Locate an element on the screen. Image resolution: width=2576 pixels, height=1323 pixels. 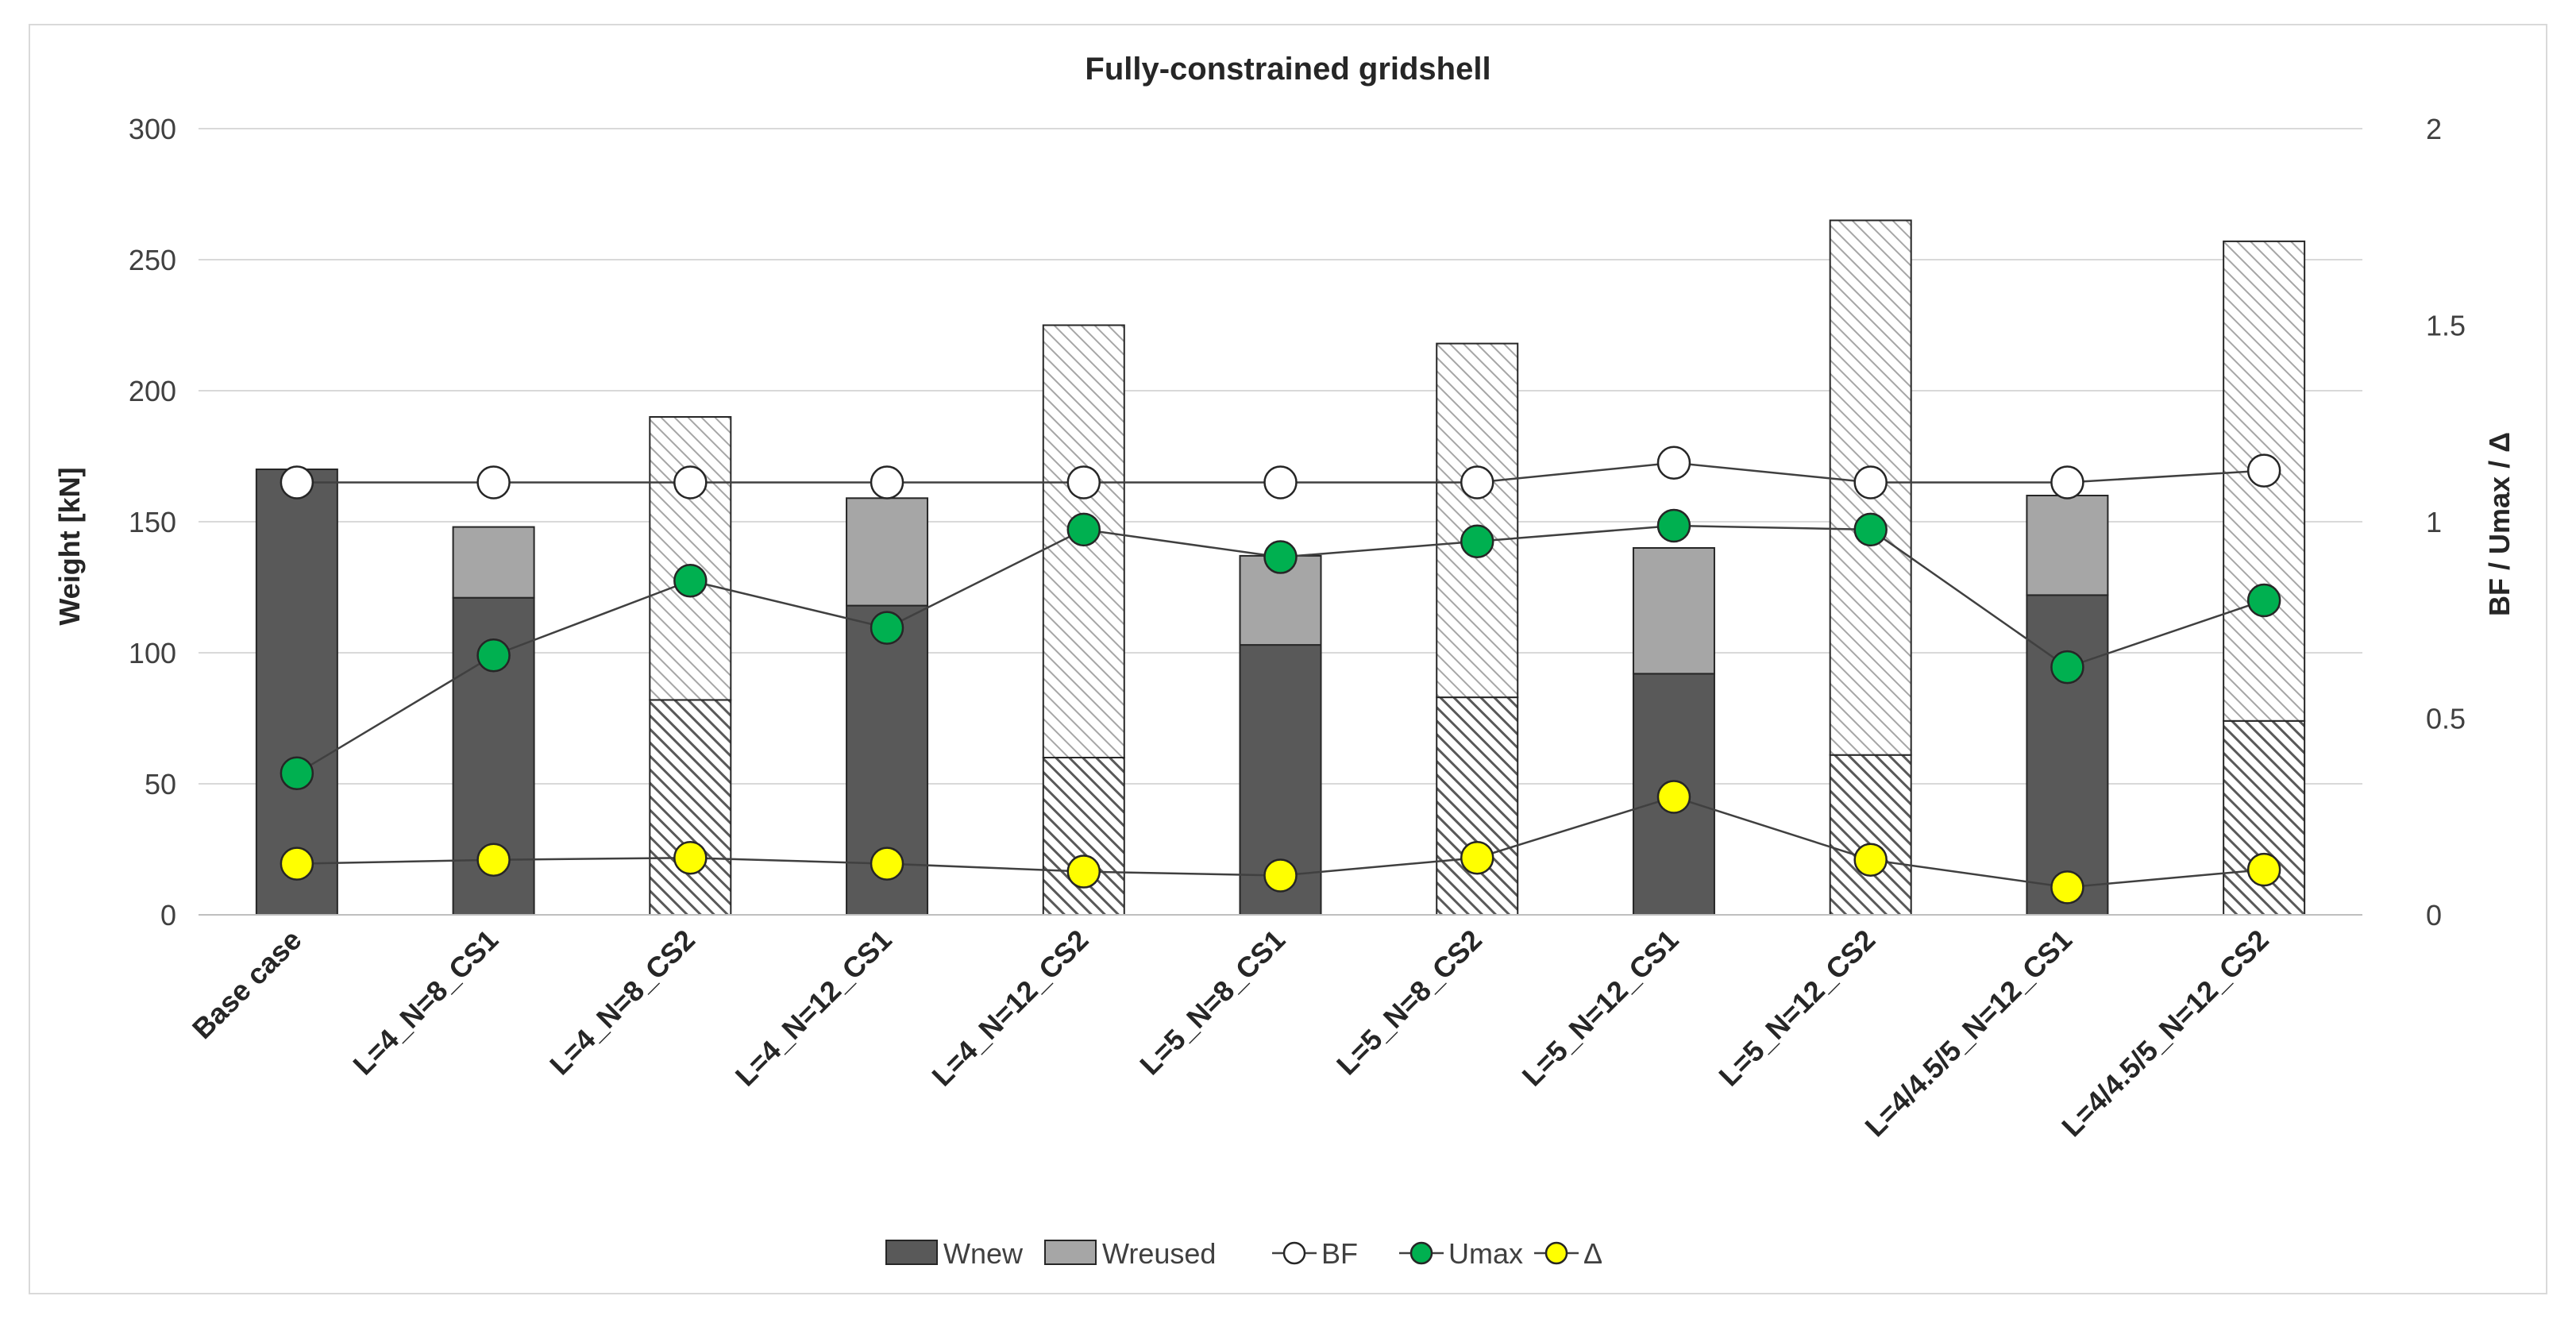
y2-tick-label: 2 is located at coordinates (2434, 129).